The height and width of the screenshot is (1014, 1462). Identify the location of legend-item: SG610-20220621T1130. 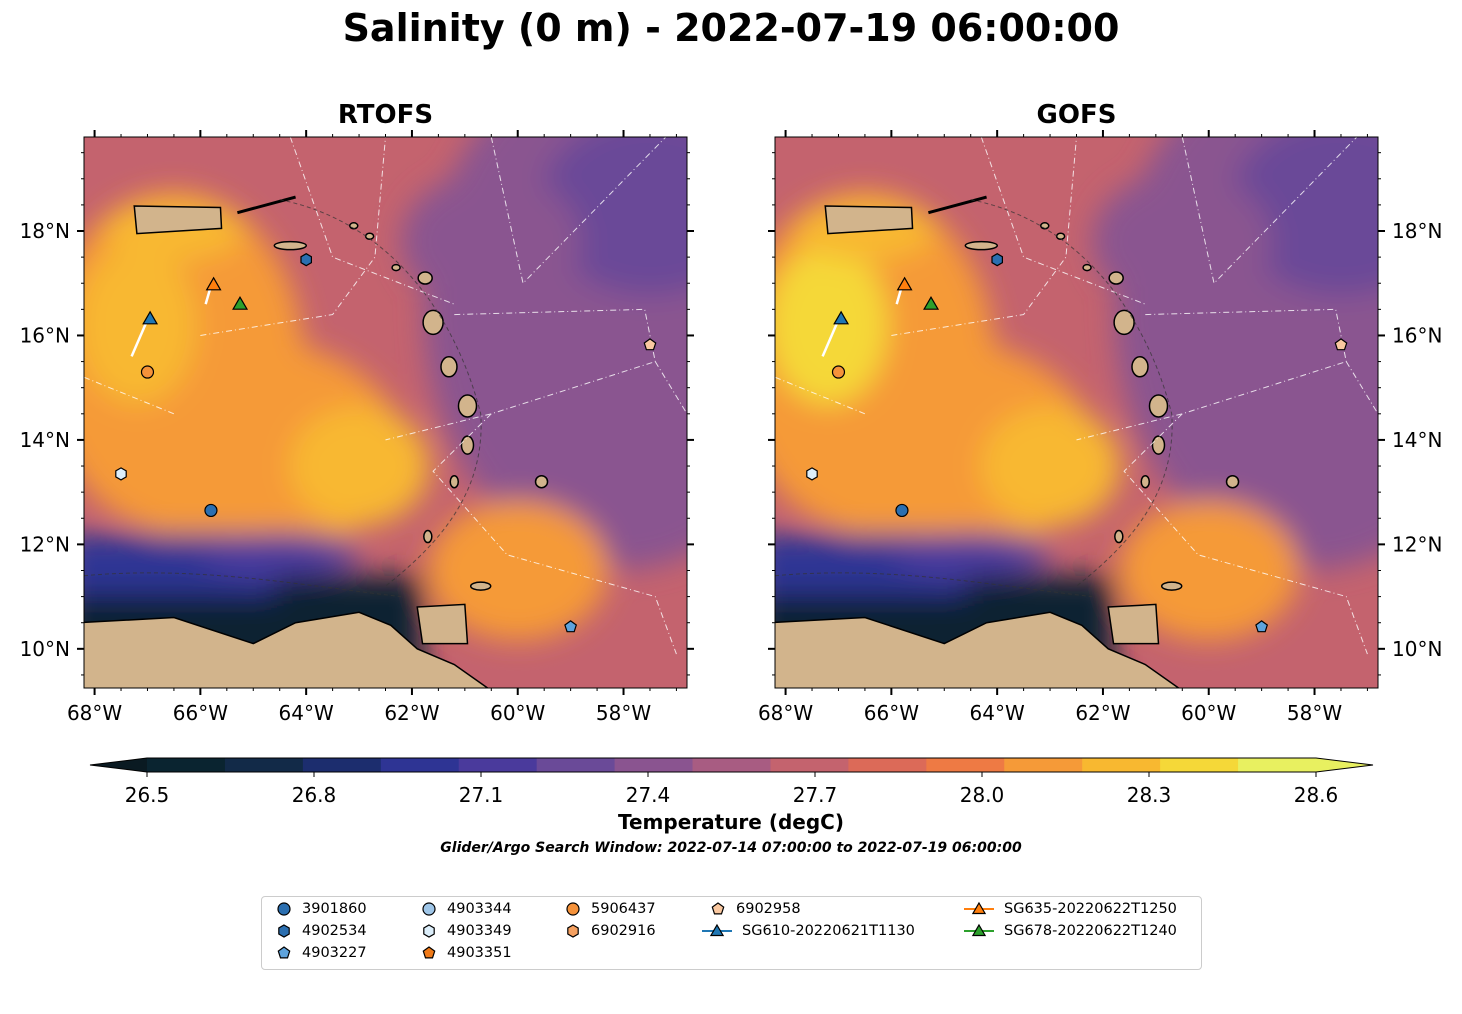
(808, 931).